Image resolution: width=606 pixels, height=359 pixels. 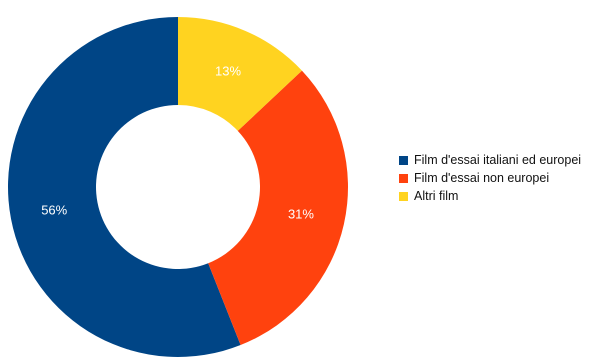 I want to click on legend-label-italian-european: Film d'essai italiani ed europei, so click(x=498, y=160).